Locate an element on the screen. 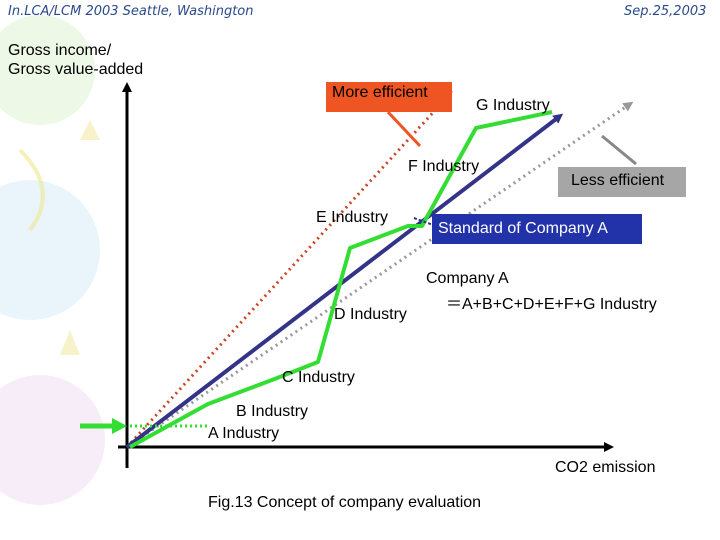 This screenshot has height=540, width=720. industry-label-b: B Industry is located at coordinates (272, 411).